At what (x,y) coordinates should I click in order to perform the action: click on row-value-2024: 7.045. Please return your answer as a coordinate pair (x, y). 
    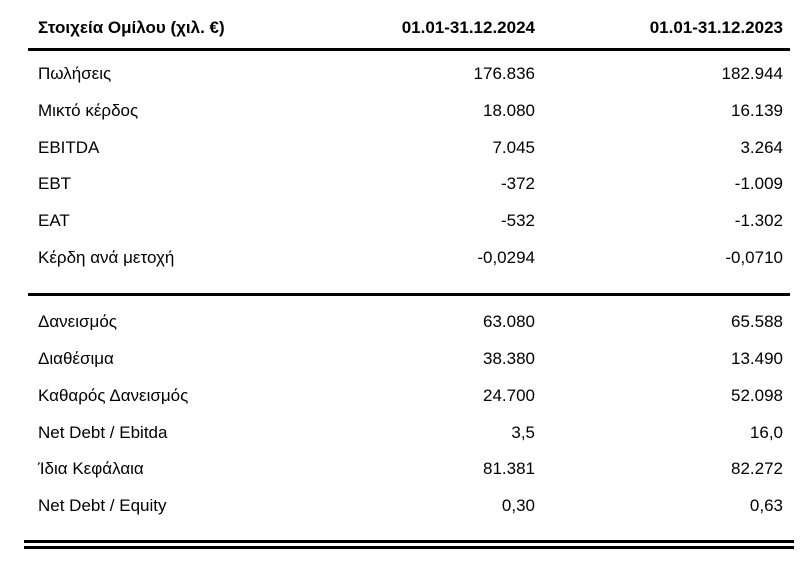
    Looking at the image, I should click on (513, 147).